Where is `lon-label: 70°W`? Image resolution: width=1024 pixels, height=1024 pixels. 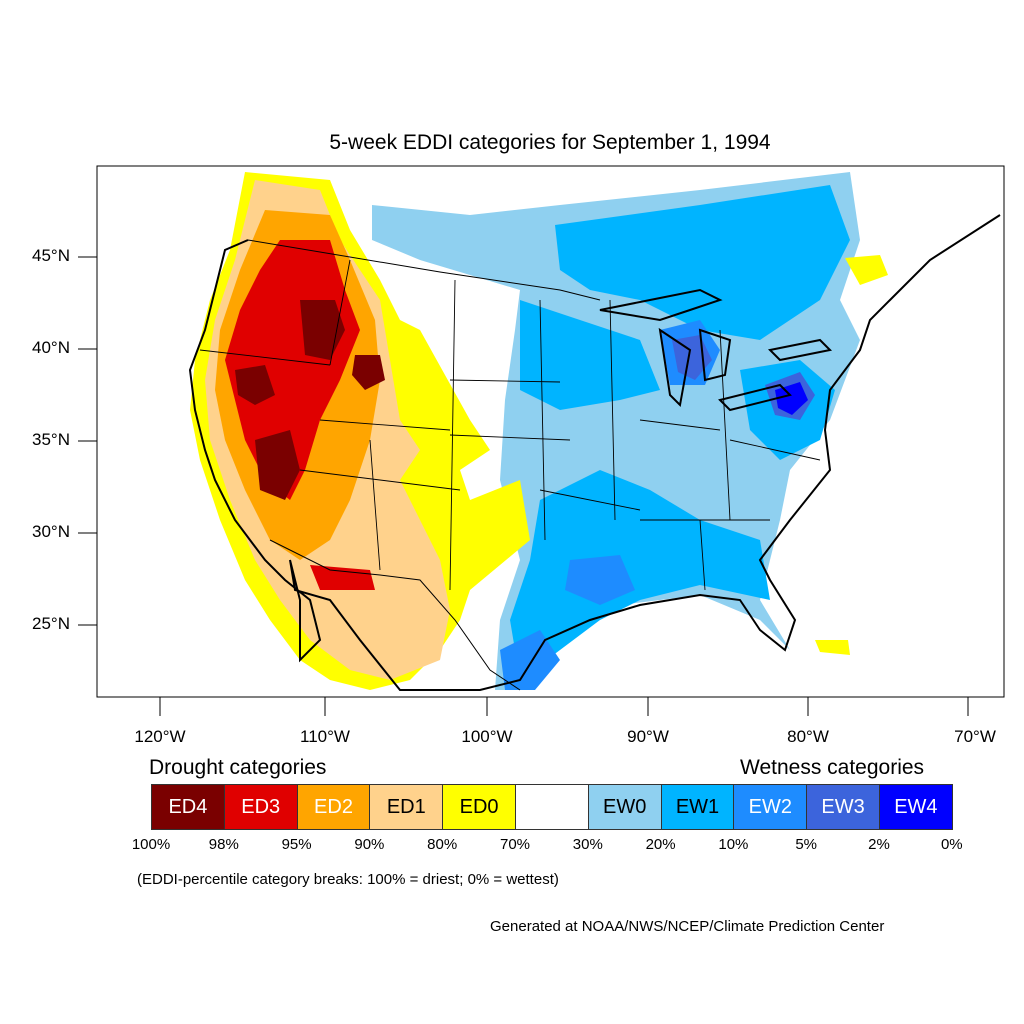
lon-label: 70°W is located at coordinates (975, 736).